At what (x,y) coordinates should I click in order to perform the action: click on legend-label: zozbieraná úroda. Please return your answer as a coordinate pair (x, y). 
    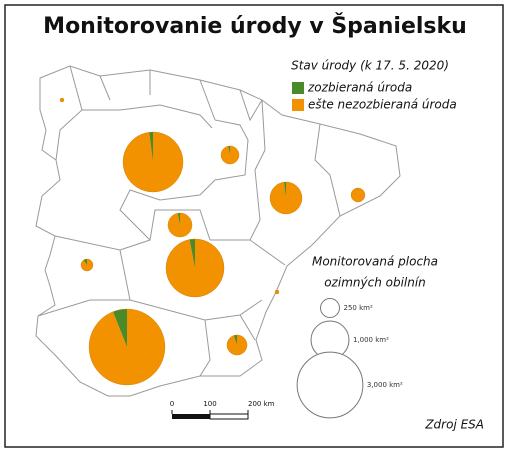
    Looking at the image, I should click on (359, 88).